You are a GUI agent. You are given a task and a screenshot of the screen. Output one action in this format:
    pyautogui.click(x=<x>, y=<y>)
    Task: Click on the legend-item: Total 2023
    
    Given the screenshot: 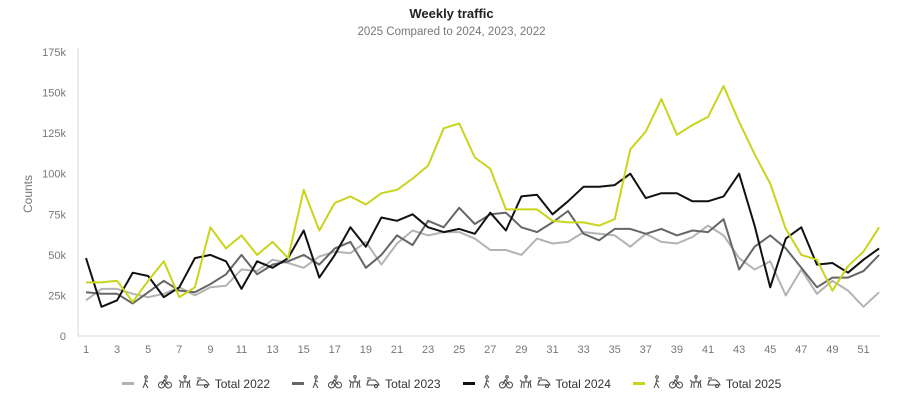 What is the action you would take?
    pyautogui.click(x=366, y=383)
    